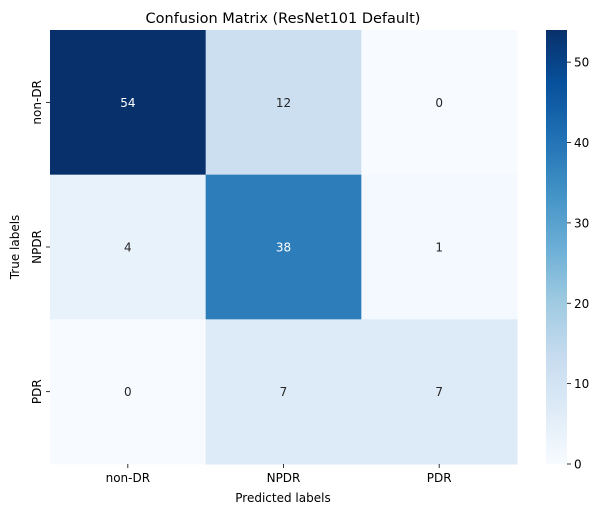 The width and height of the screenshot is (602, 514). What do you see at coordinates (37, 247) in the screenshot?
I see `y-tick-label-1: NPDR` at bounding box center [37, 247].